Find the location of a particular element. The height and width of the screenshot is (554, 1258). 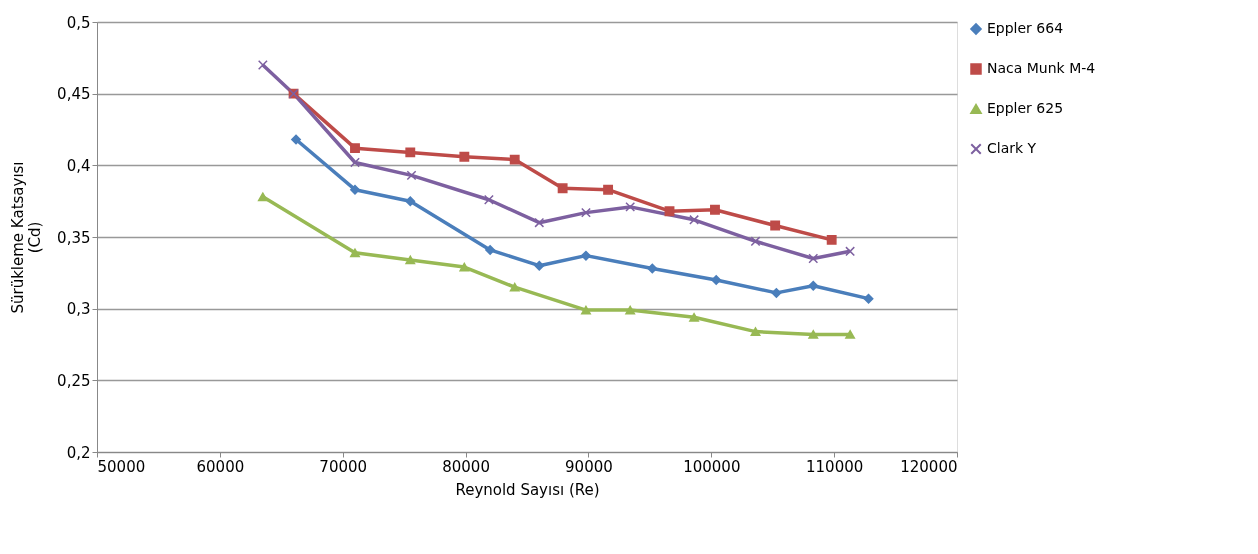

x-tick-label: 60000 is located at coordinates (220, 466).